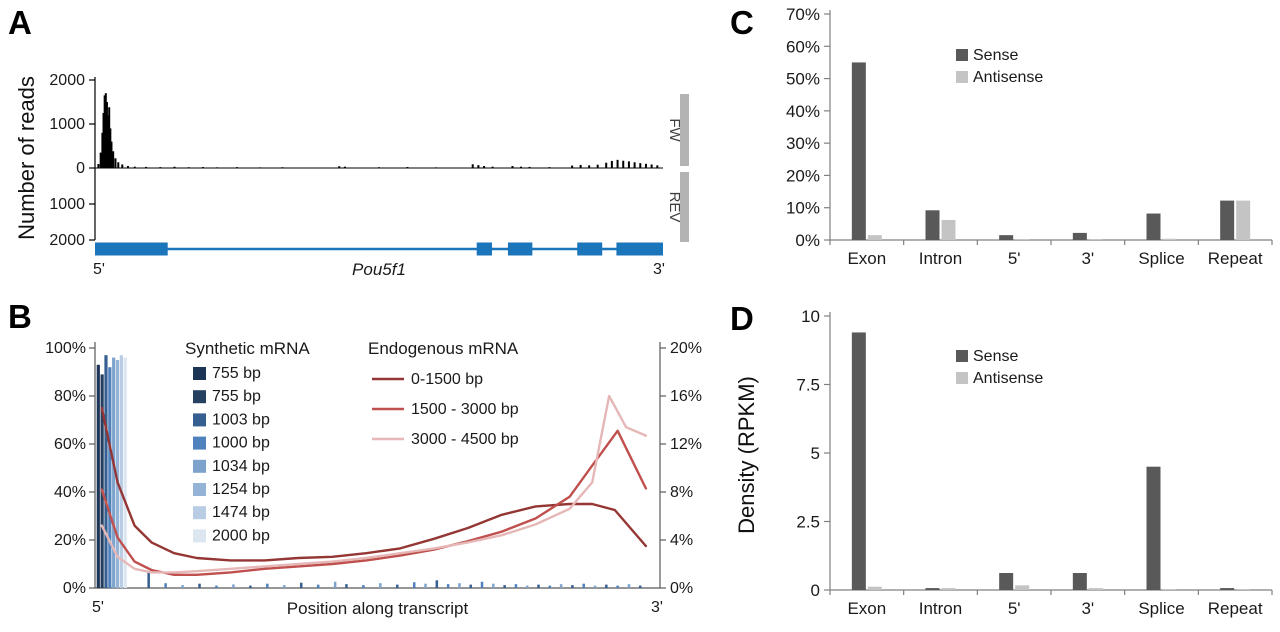 The image size is (1280, 632). Describe the element at coordinates (995, 55) in the screenshot. I see `legend-label: Sense` at that location.